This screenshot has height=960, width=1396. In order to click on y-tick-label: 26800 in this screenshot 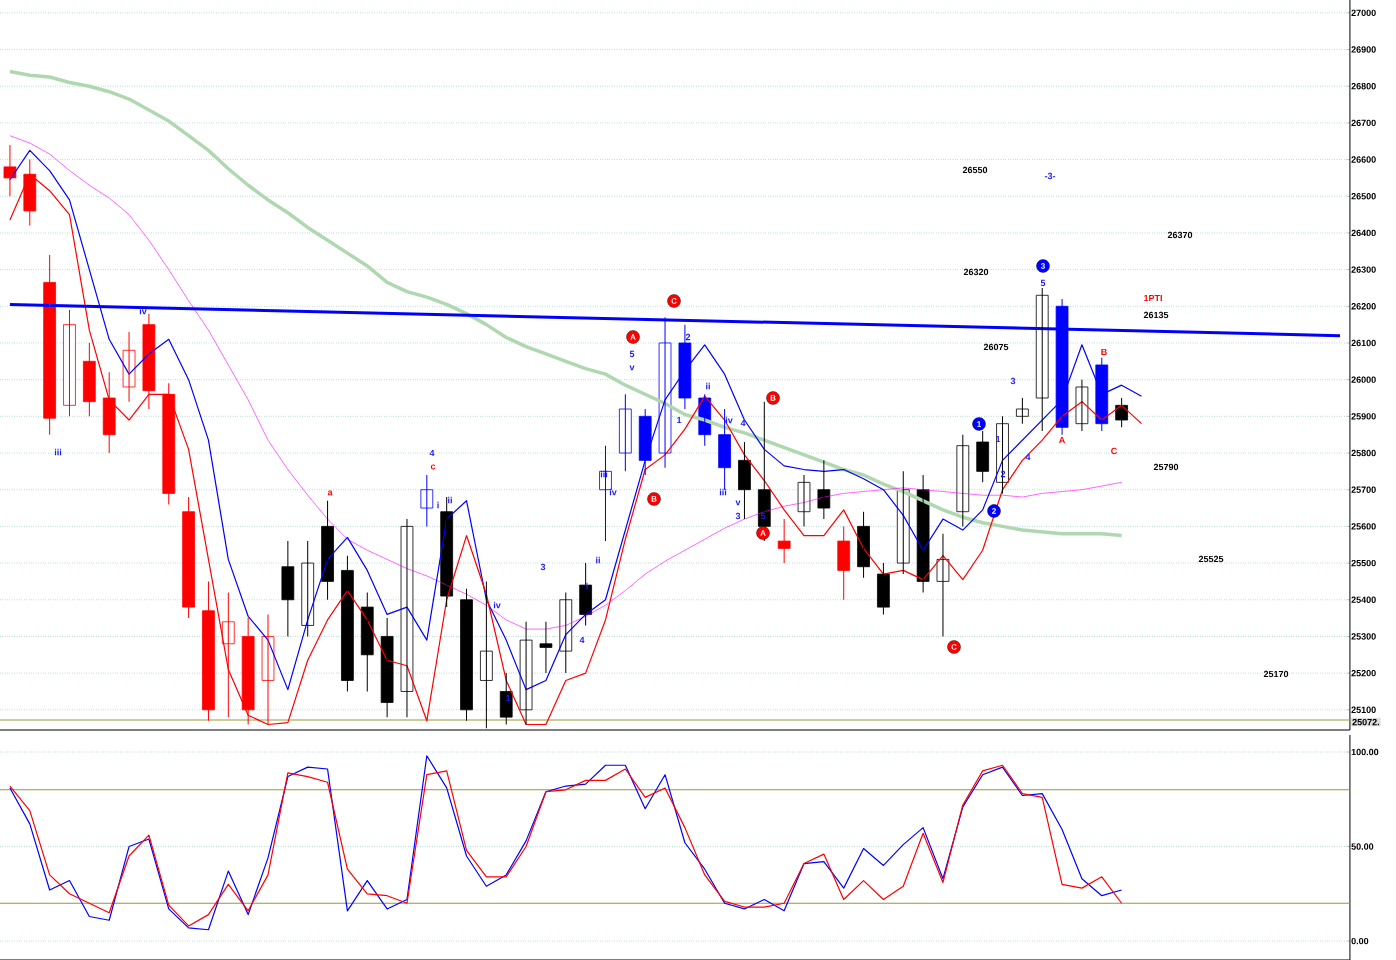, I will do `click(1363, 86)`.